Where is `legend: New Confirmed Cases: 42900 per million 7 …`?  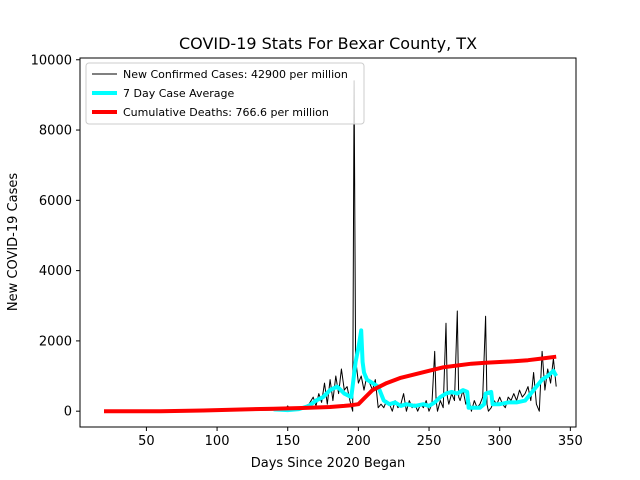 legend: New Confirmed Cases: 42900 per million 7 … is located at coordinates (225, 93).